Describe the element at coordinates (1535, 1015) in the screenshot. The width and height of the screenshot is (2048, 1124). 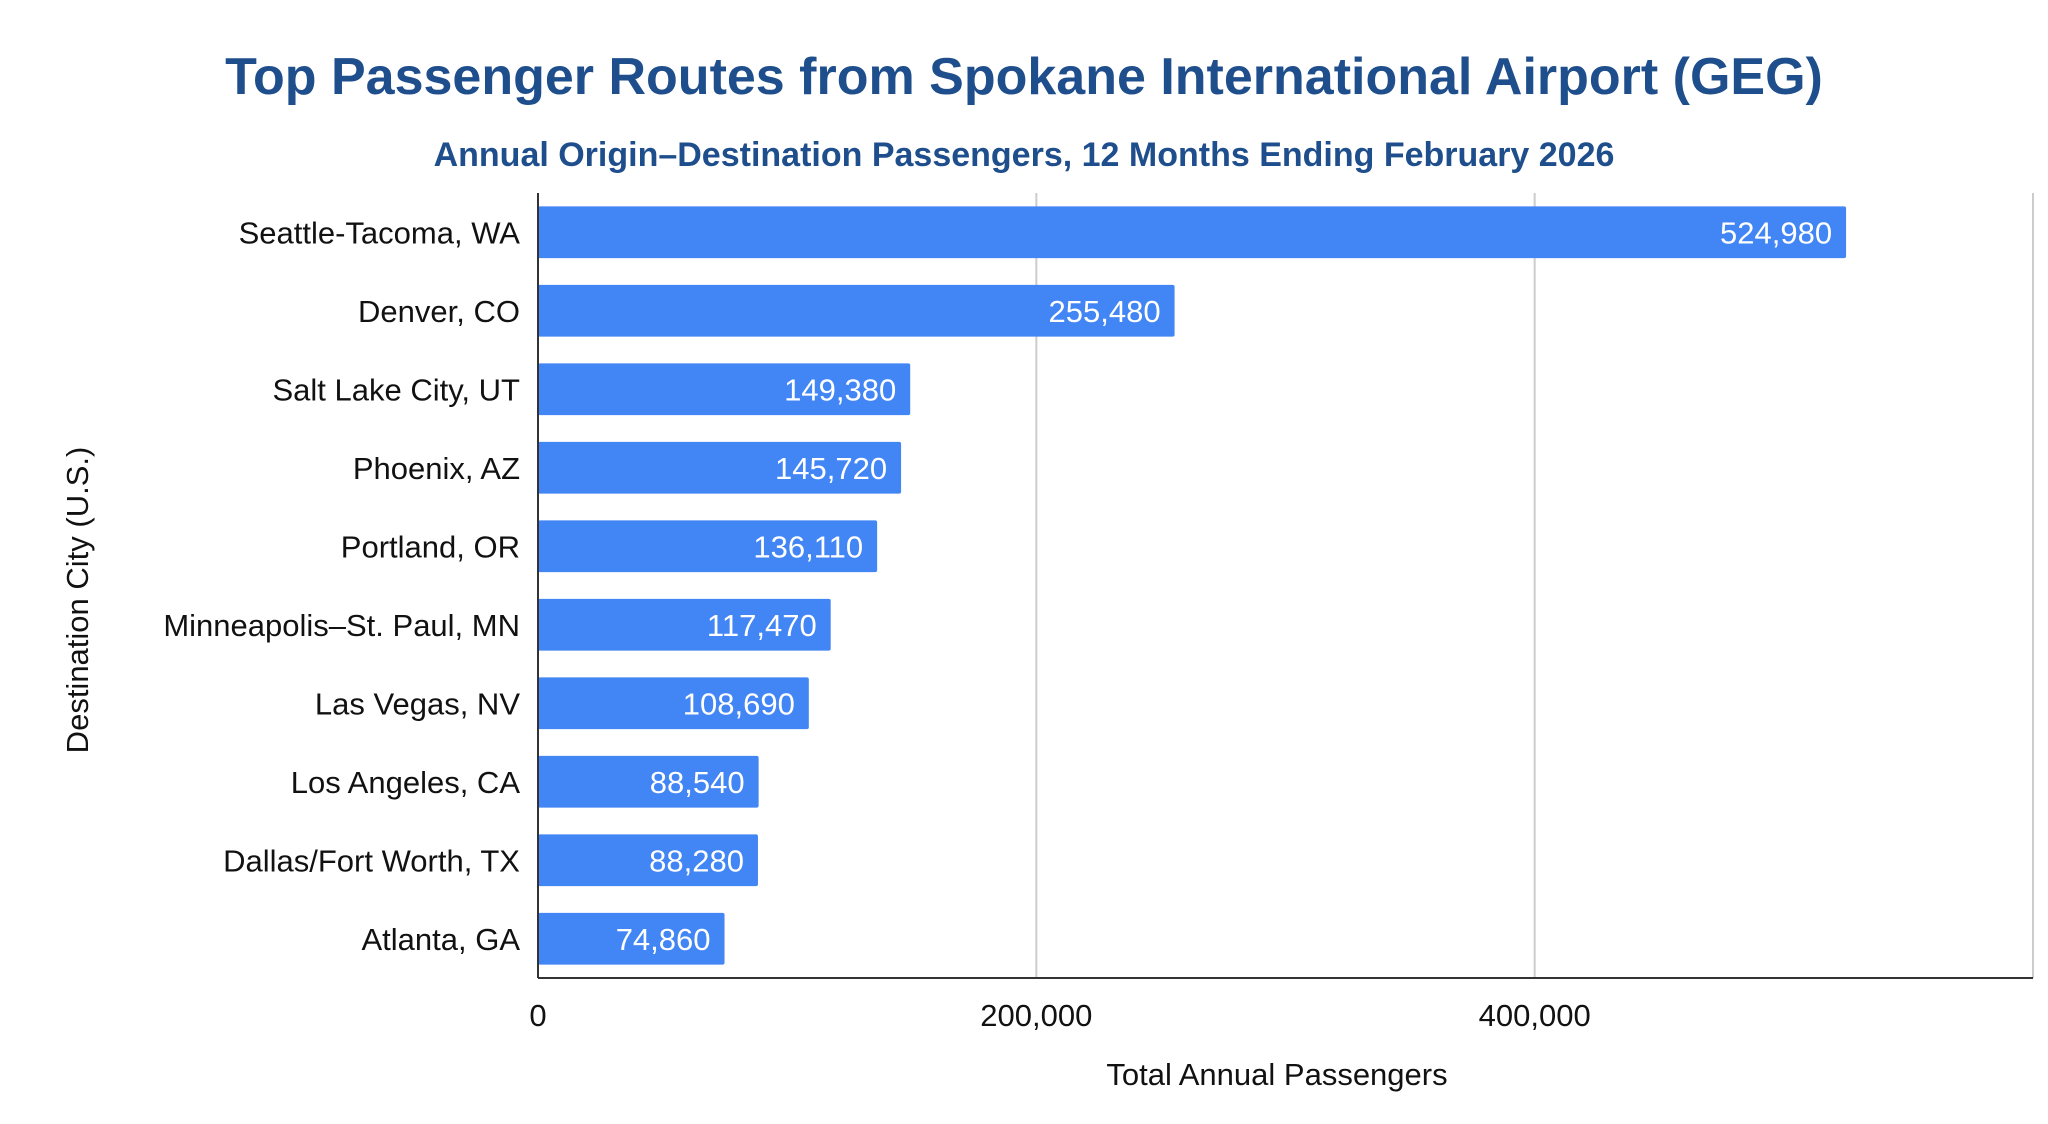
I see `x-tick-label: 400,000` at that location.